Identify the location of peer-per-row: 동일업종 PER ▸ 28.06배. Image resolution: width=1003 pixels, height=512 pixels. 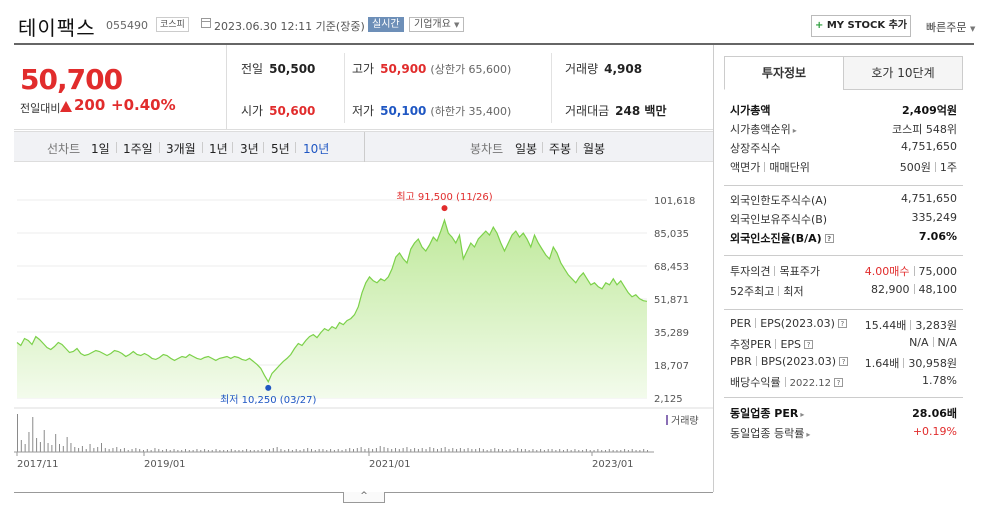
(843, 414).